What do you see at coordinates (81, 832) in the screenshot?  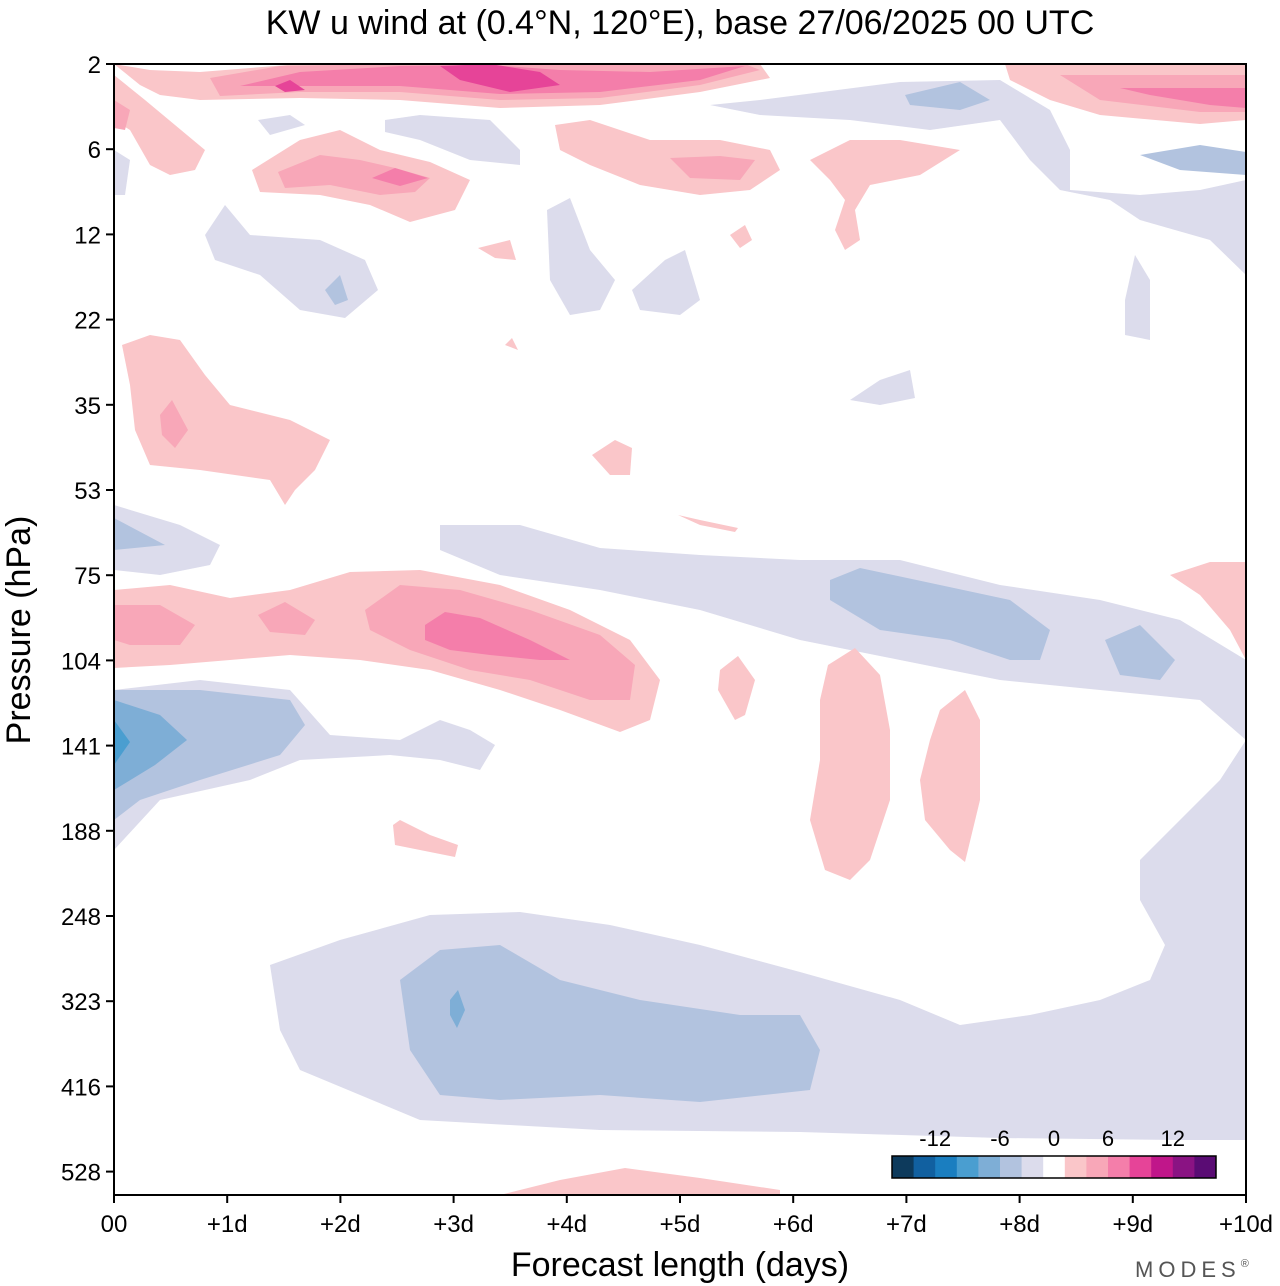 I see `y-tick-label: 188` at bounding box center [81, 832].